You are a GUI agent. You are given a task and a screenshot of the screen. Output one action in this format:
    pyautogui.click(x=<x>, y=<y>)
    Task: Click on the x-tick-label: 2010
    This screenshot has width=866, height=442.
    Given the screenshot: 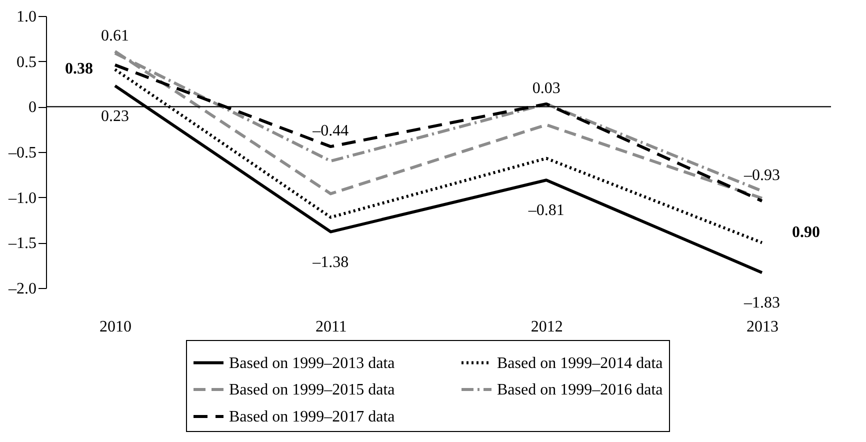 What is the action you would take?
    pyautogui.click(x=116, y=327)
    